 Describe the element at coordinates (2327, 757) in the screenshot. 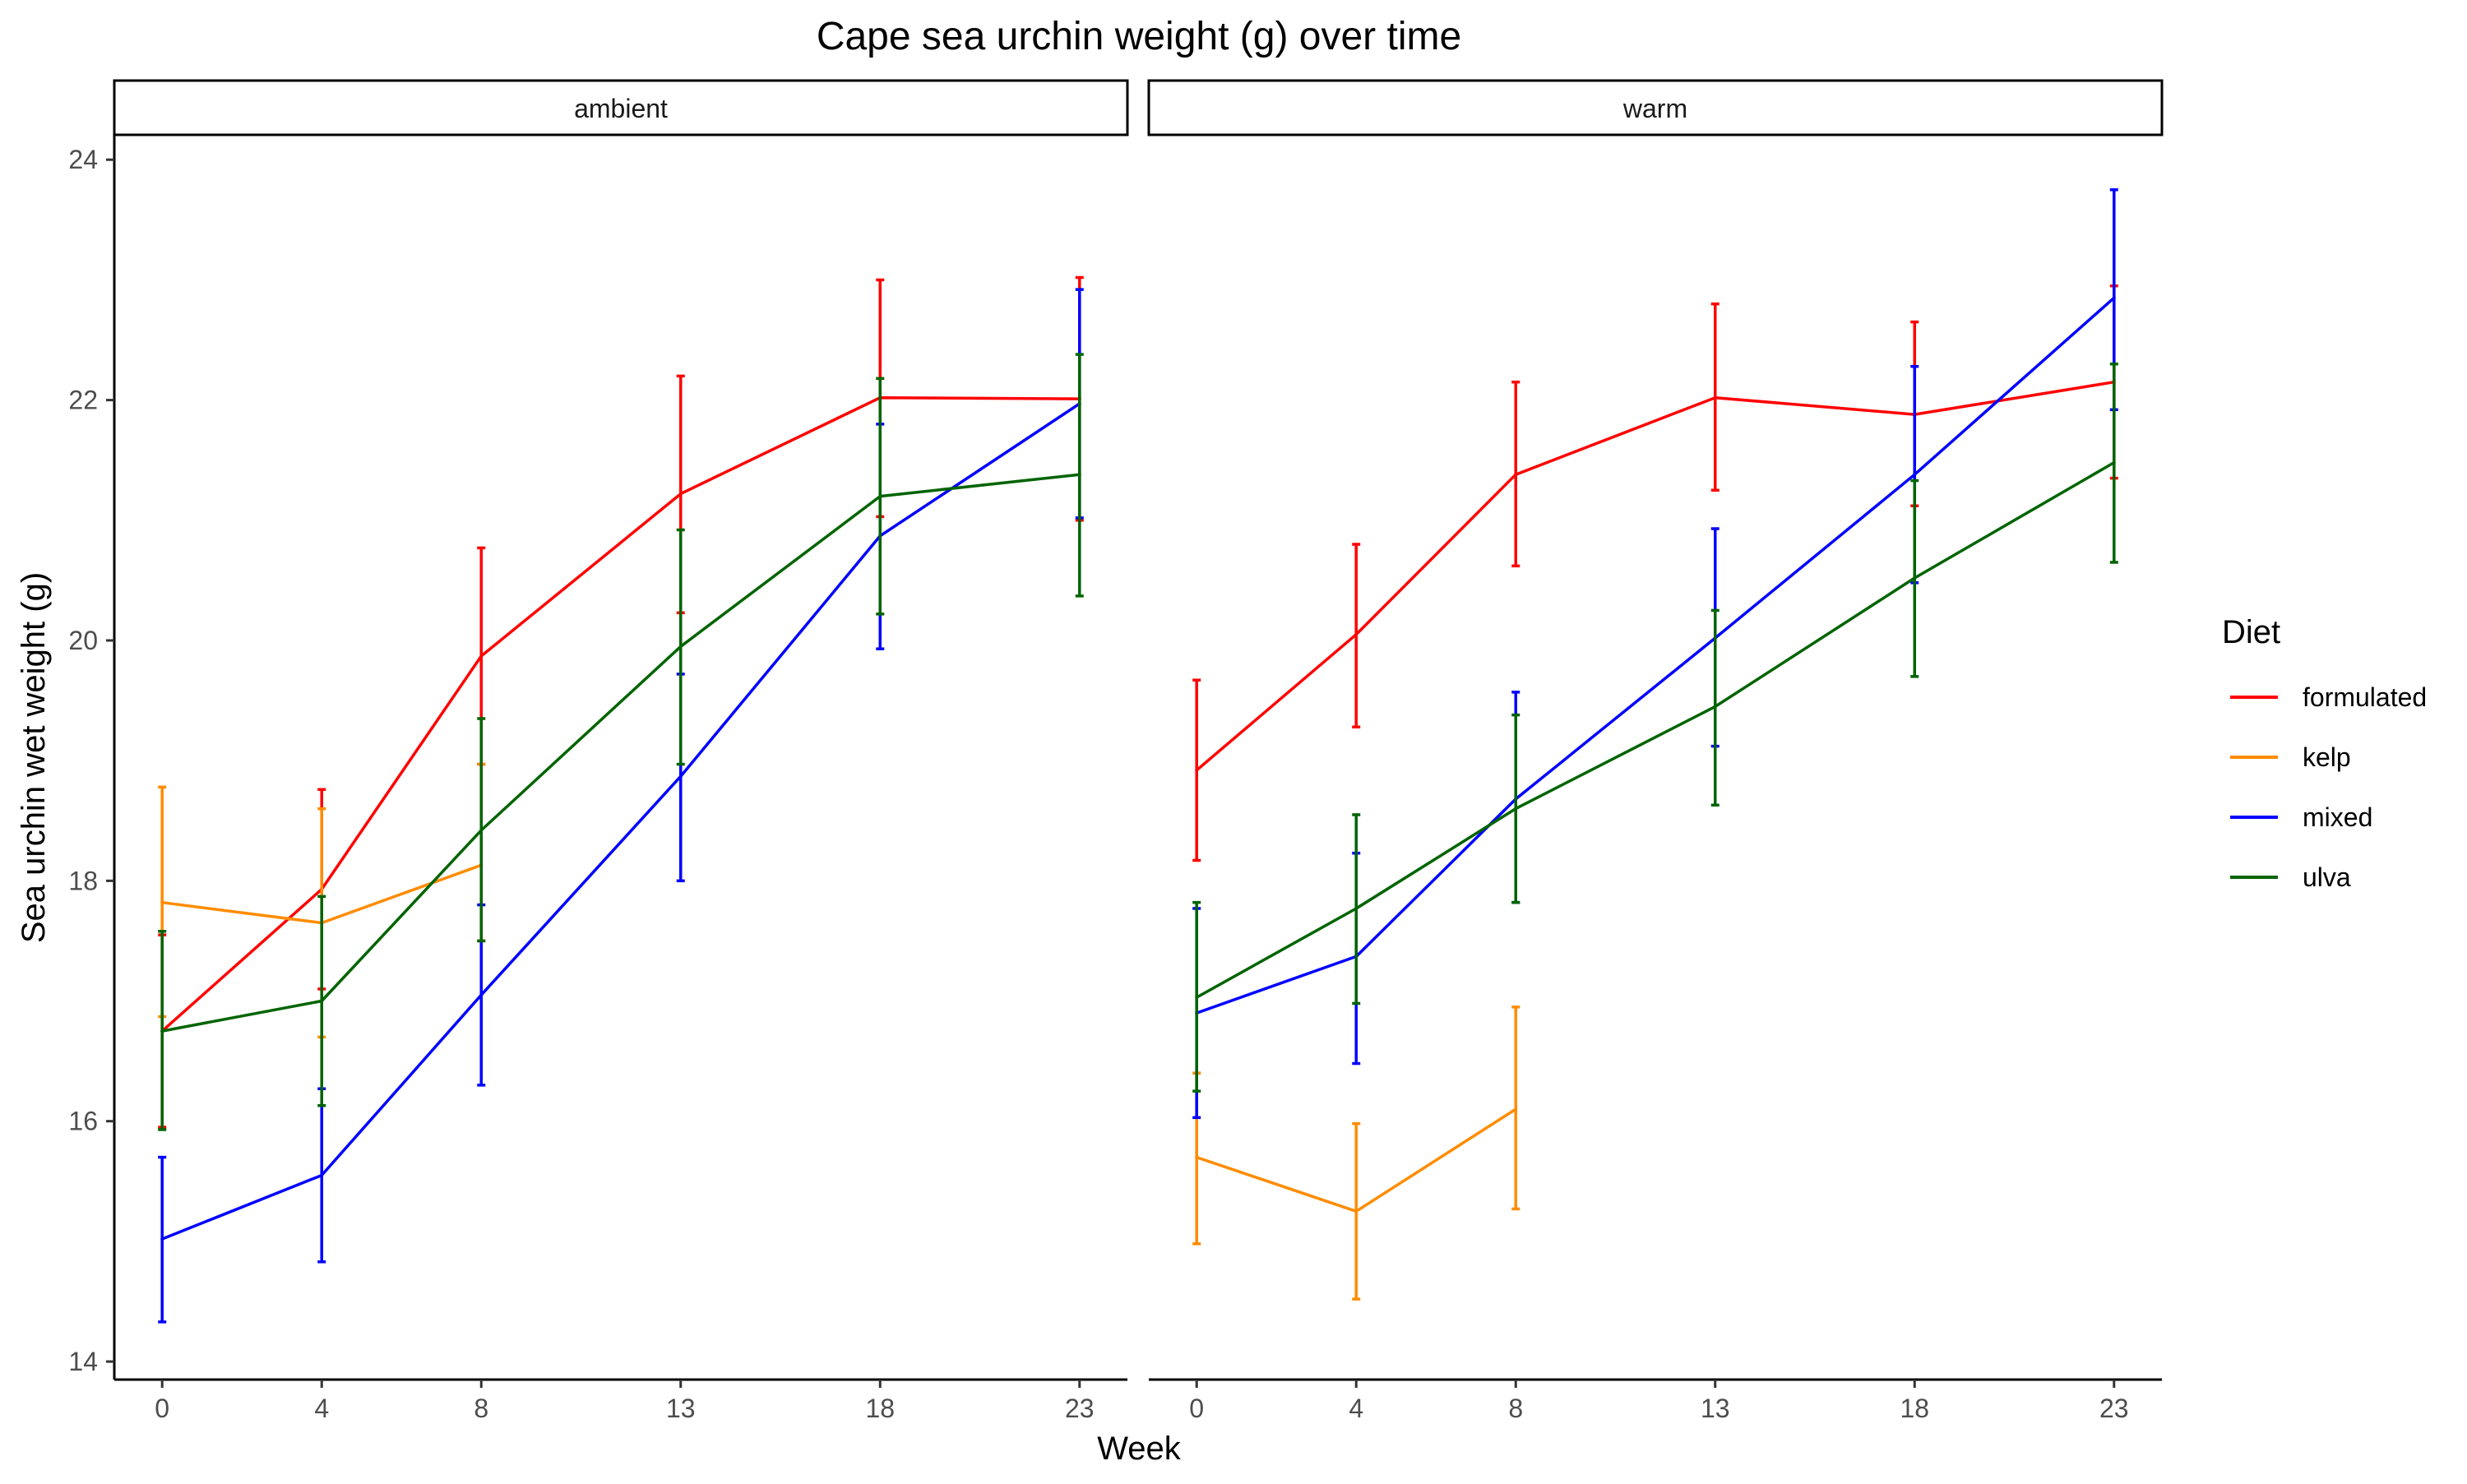

I see `legend-label-kelp: kelp` at that location.